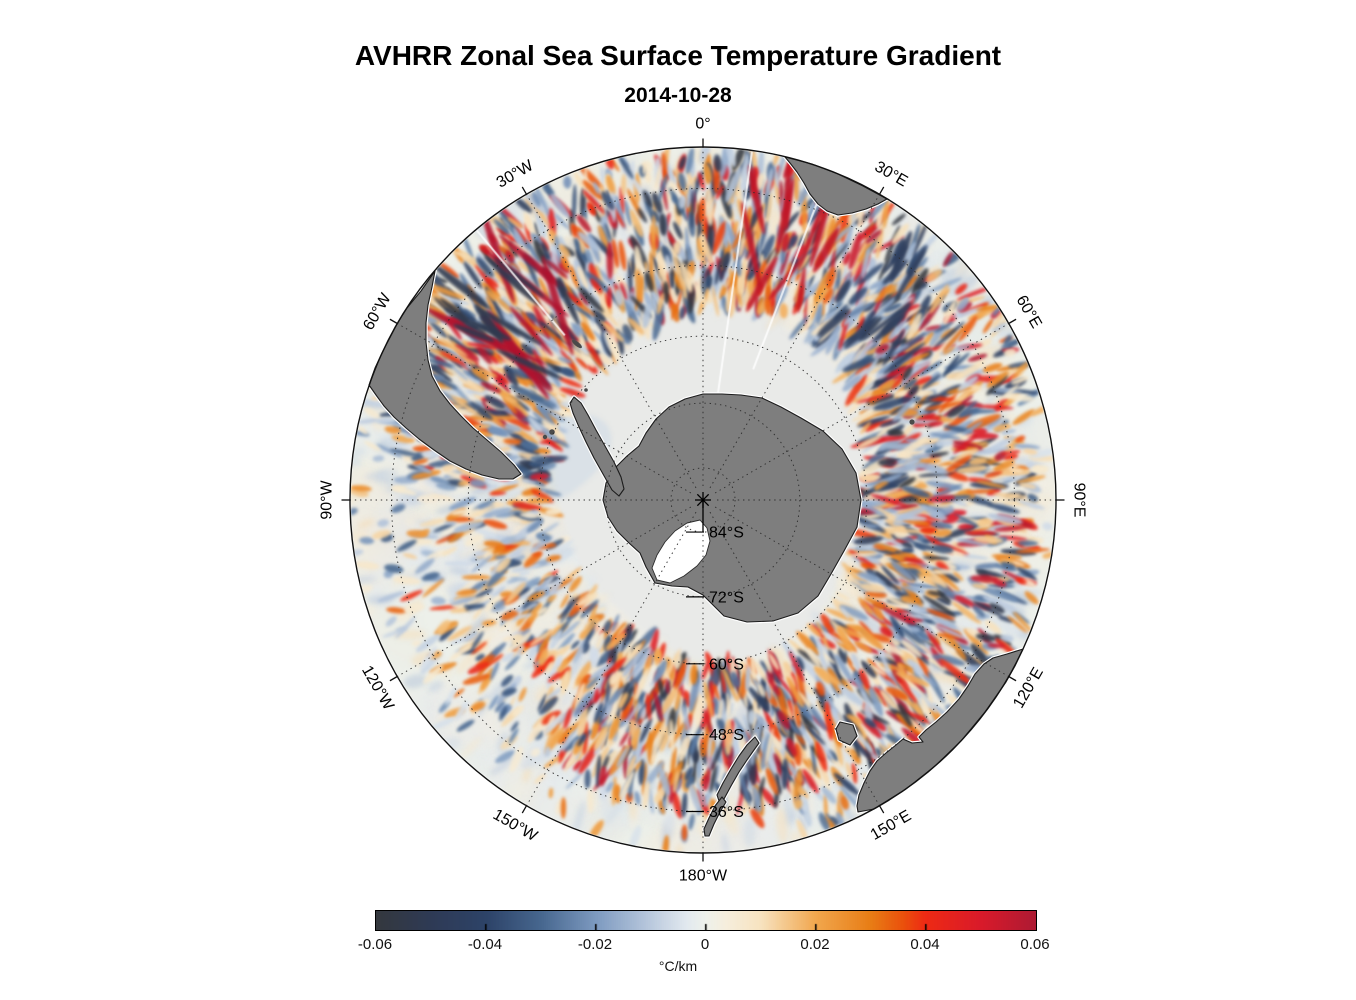 This screenshot has width=1356, height=1000. I want to click on australia-landmass, so click(940, 730).